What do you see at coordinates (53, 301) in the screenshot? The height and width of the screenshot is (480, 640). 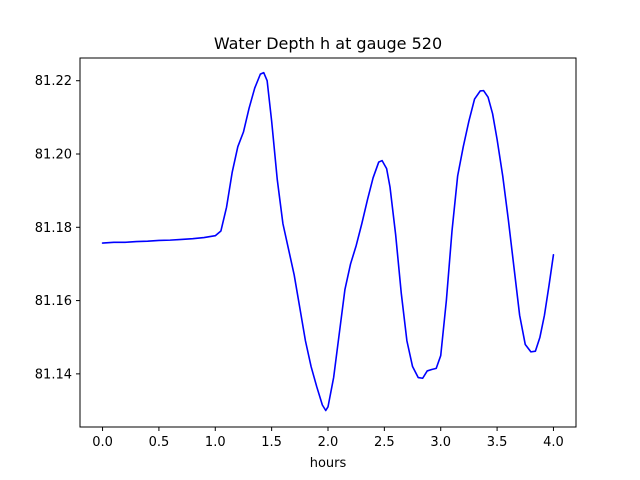 I see `y-tick-label: 81.16` at bounding box center [53, 301].